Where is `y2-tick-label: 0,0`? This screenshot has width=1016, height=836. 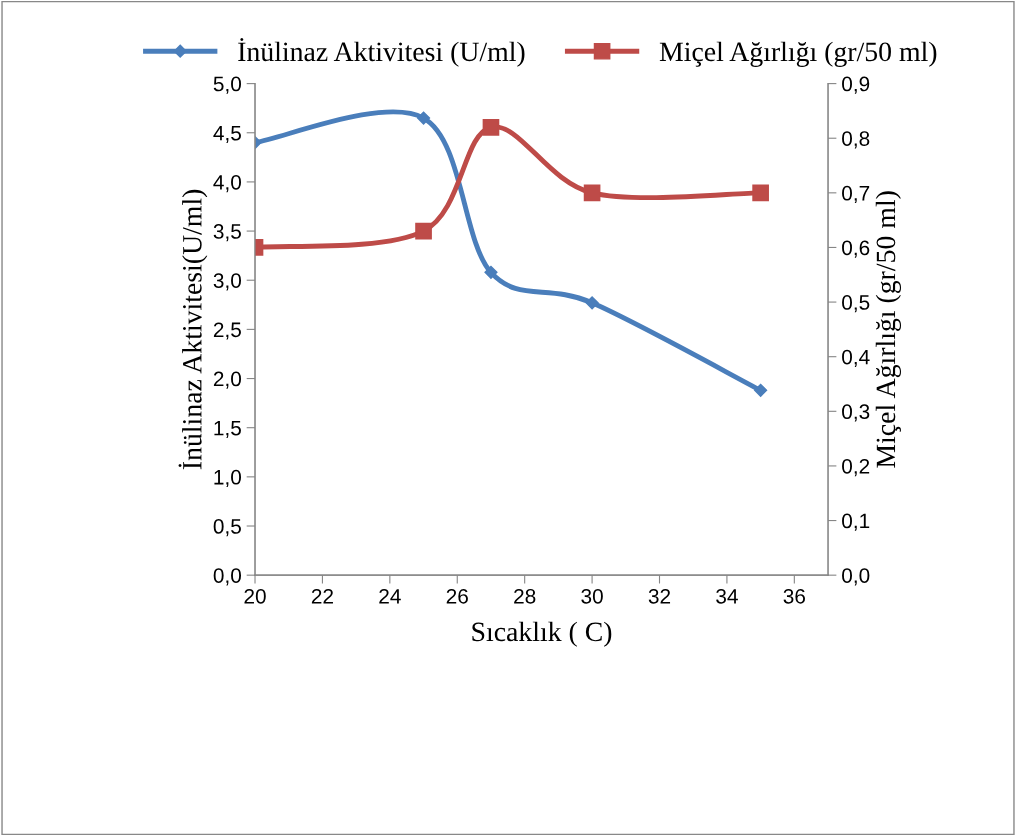 y2-tick-label: 0,0 is located at coordinates (856, 577).